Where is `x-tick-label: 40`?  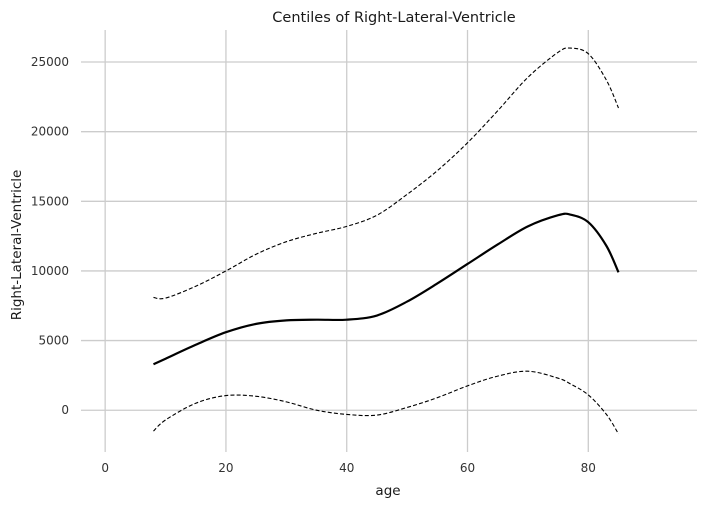 x-tick-label: 40 is located at coordinates (346, 468).